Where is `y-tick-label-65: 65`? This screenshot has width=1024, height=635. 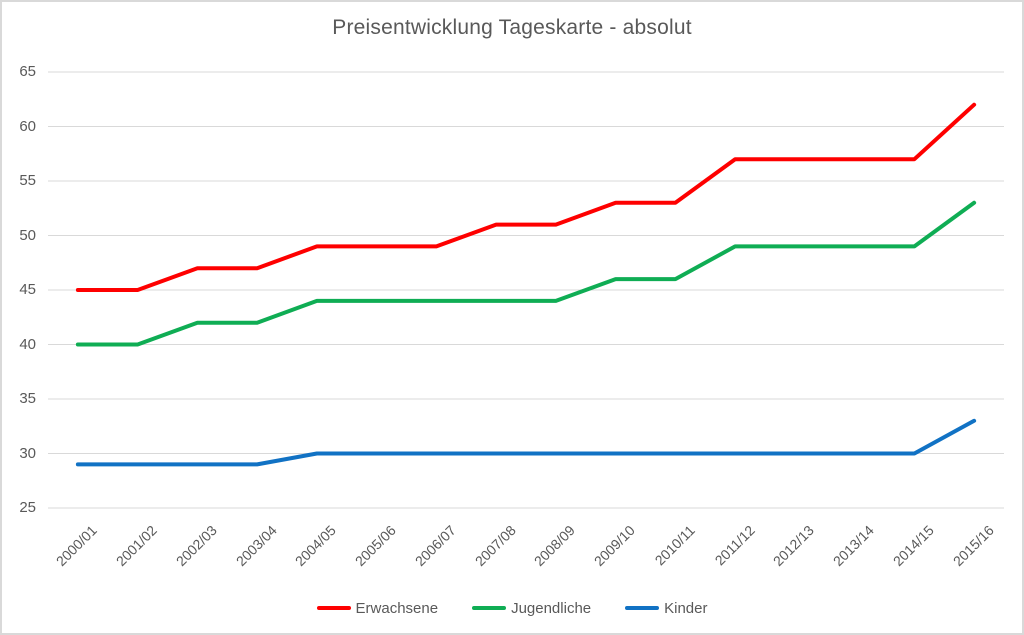 y-tick-label-65: 65 is located at coordinates (27, 71).